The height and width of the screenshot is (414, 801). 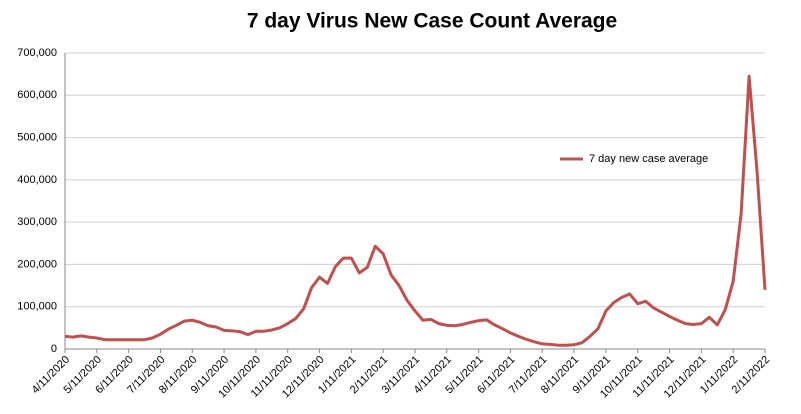 I want to click on y-tick-label: 100,000, so click(x=37, y=307).